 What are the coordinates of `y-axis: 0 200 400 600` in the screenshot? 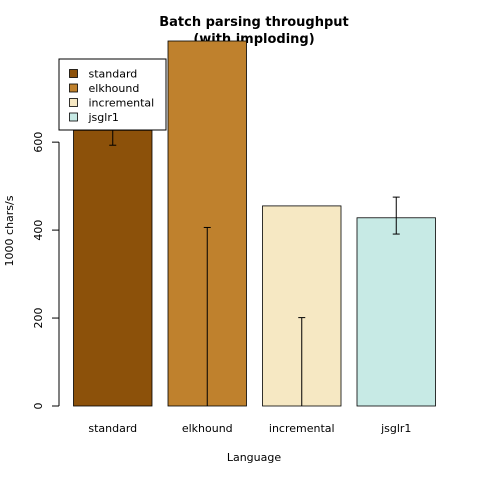 It's located at (46, 271).